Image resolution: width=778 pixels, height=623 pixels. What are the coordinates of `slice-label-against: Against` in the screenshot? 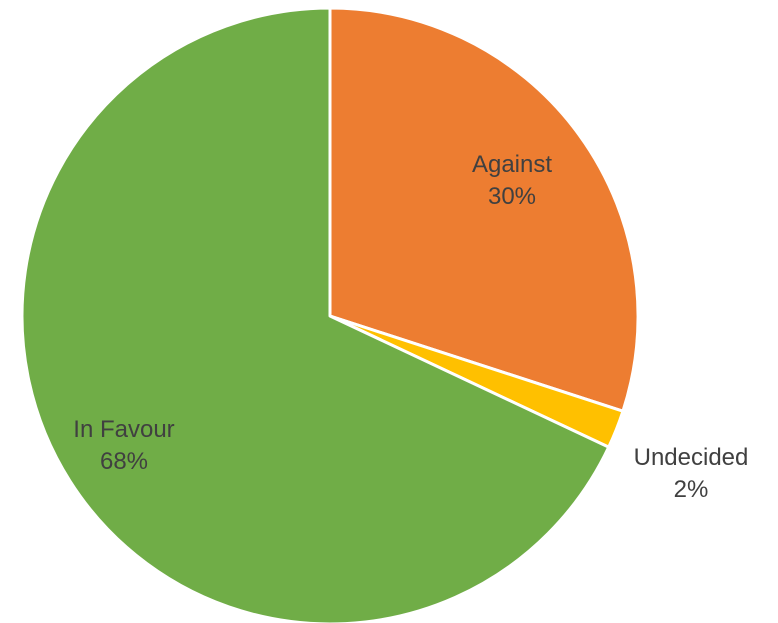 It's located at (512, 164).